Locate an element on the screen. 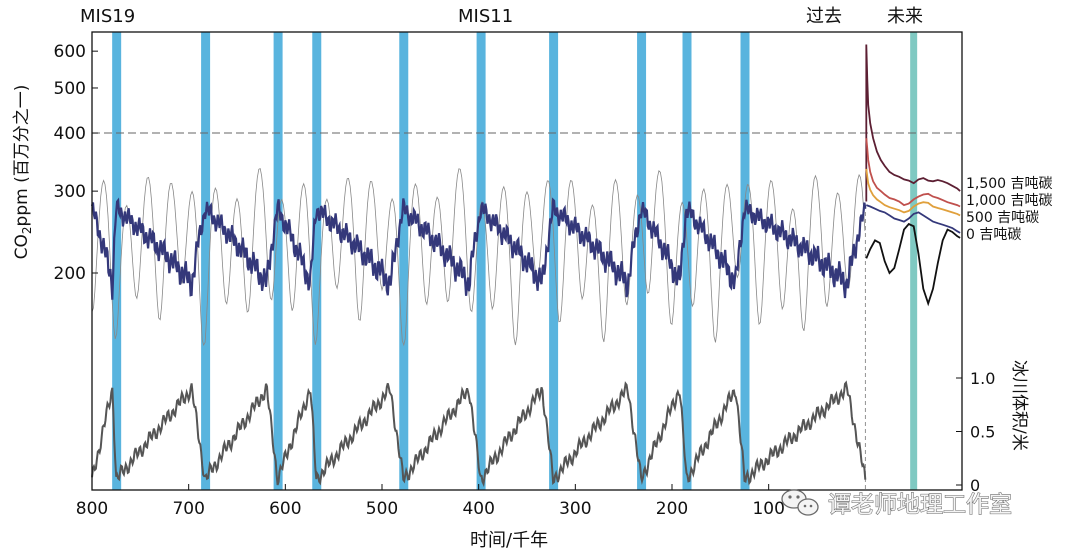 Image resolution: width=1080 pixels, height=551 pixels. x-tick-label-2: 600 is located at coordinates (285, 509).